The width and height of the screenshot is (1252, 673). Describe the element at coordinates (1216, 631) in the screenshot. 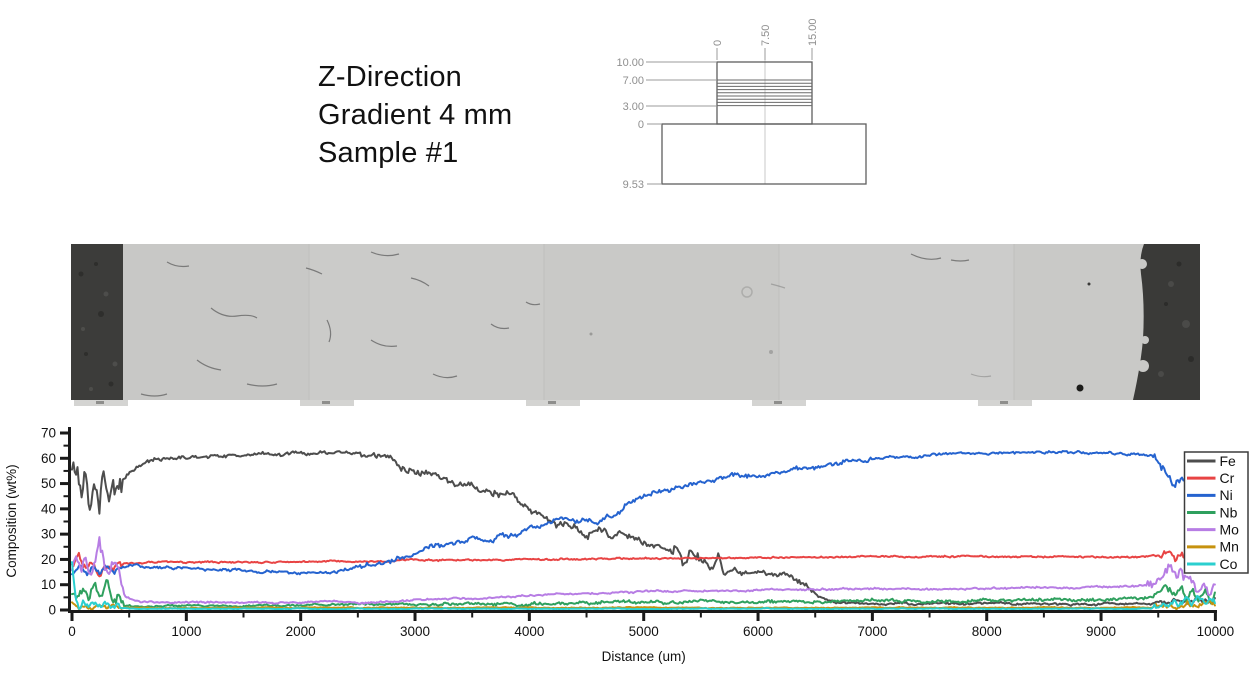

I see `x-tick-label: 10000` at that location.